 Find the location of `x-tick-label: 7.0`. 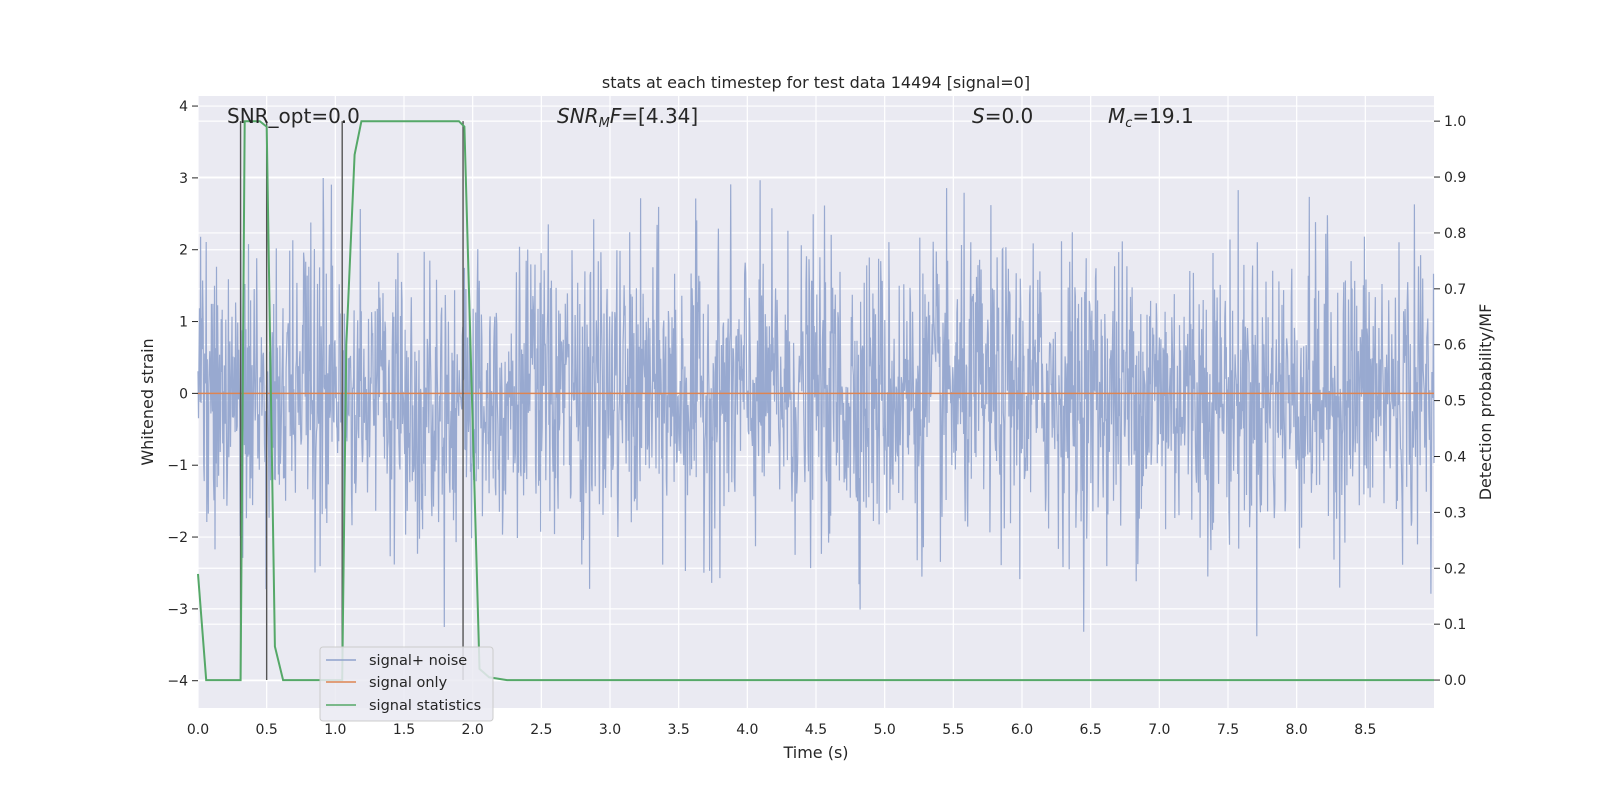

x-tick-label: 7.0 is located at coordinates (1159, 730).